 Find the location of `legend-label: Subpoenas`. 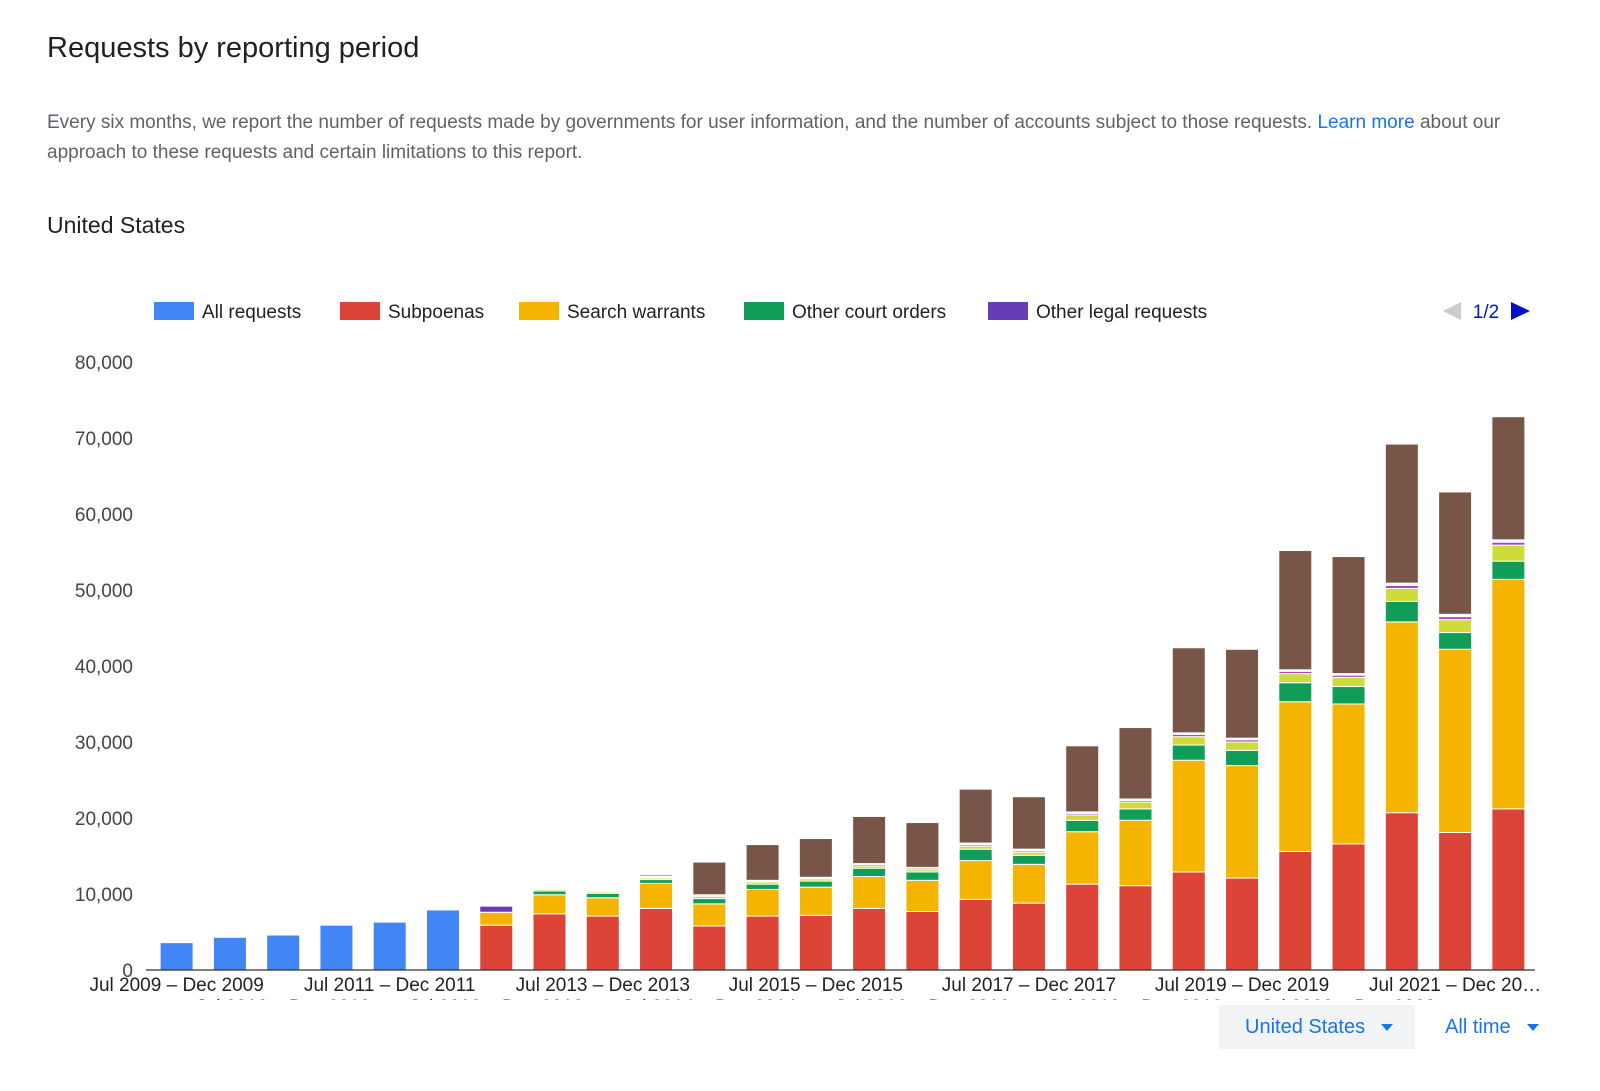

legend-label: Subpoenas is located at coordinates (436, 312).